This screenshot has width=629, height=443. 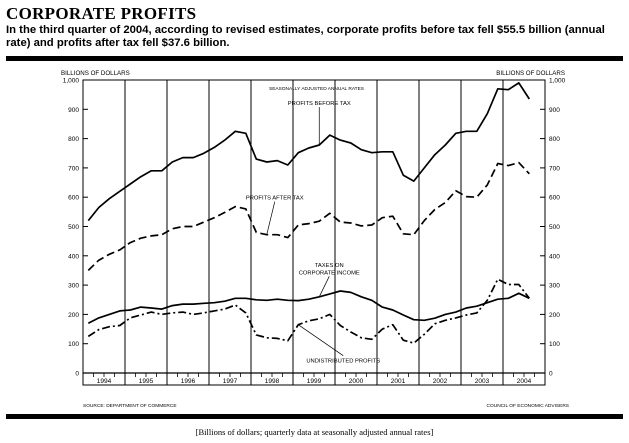 What do you see at coordinates (130, 406) in the screenshot?
I see `source-left: SOURCE: DEPARTMENT OF COMMERCE` at bounding box center [130, 406].